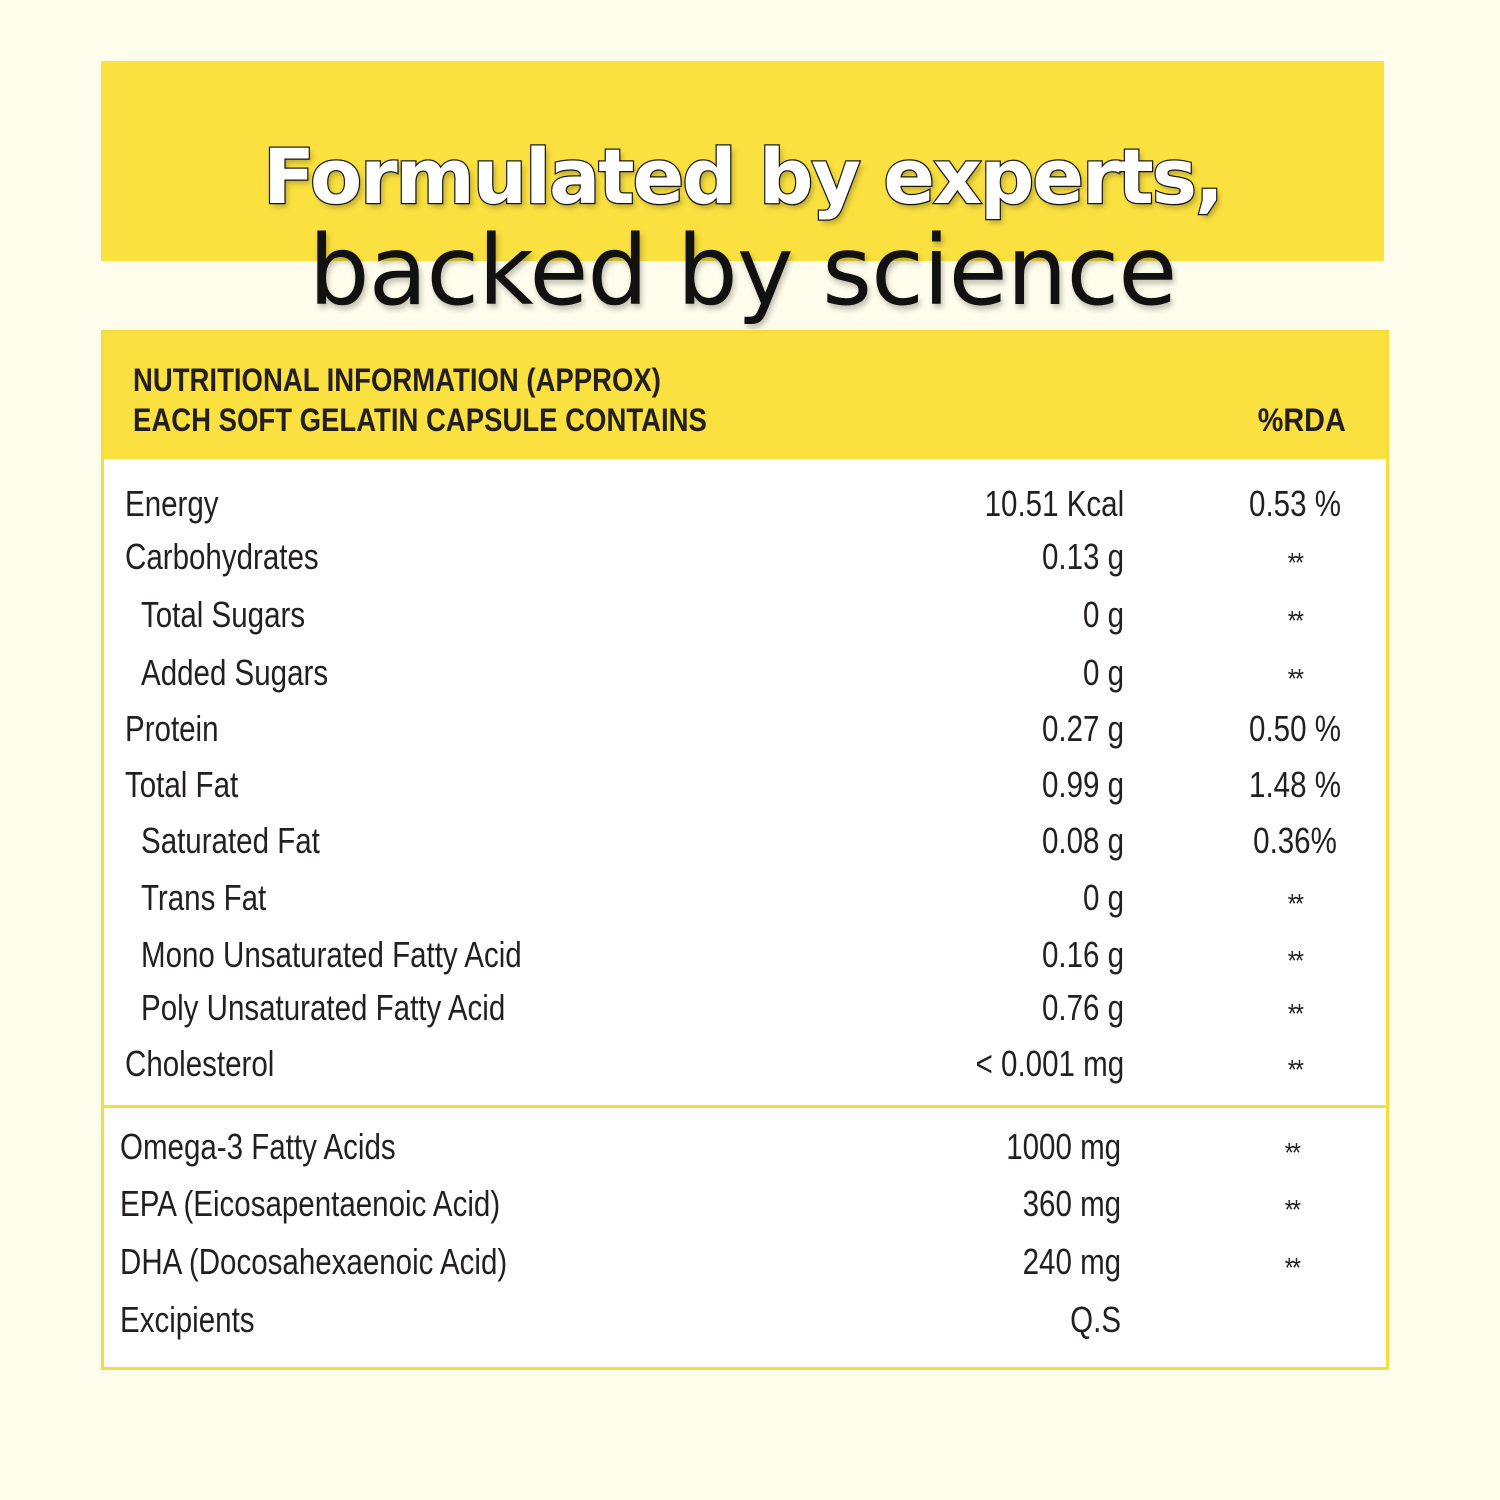  I want to click on nutrient-name: Carbohydrates, so click(222, 556).